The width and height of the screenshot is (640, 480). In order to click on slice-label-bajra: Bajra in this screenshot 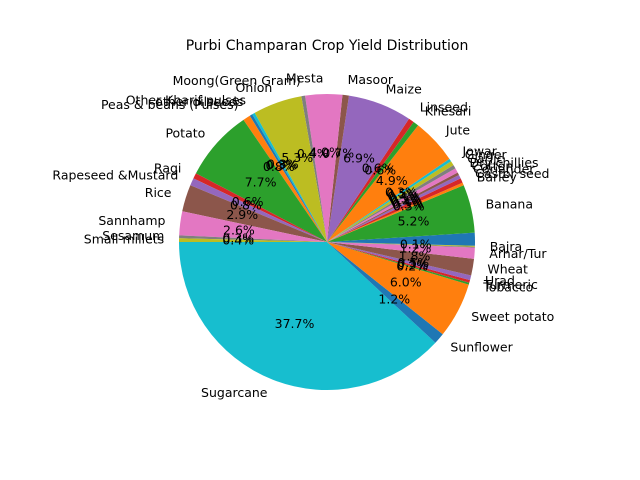, I will do `click(506, 246)`.